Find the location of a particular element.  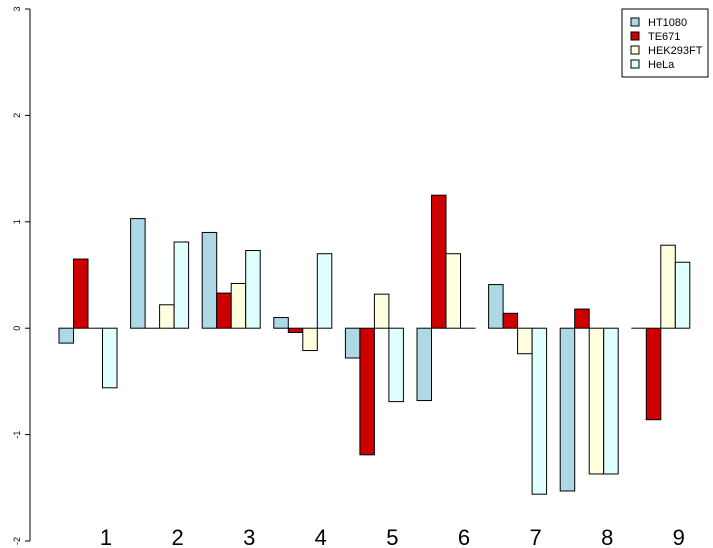

category-labels: 1 2 3 4 5 6 7 8 9 is located at coordinates (392, 536).